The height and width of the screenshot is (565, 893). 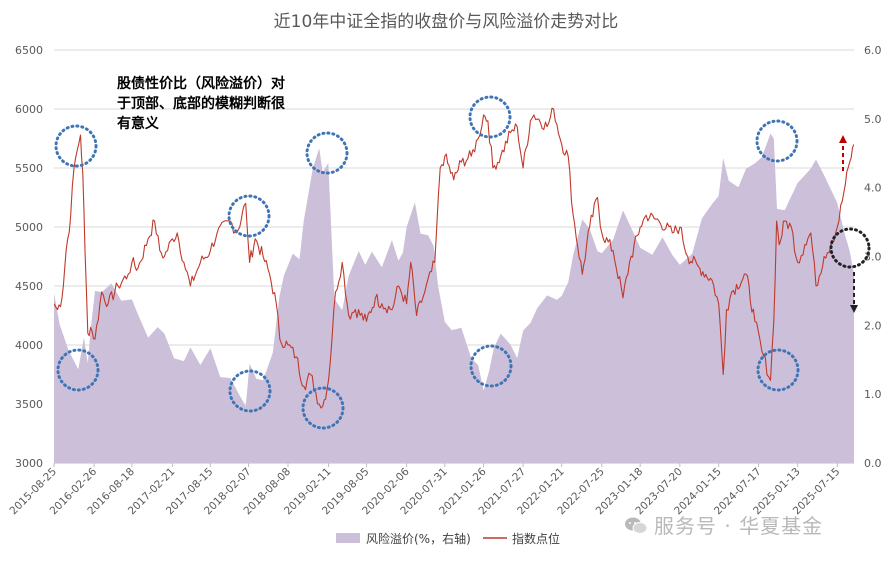 What do you see at coordinates (348, 538) in the screenshot?
I see `legend-swatch-area` at bounding box center [348, 538].